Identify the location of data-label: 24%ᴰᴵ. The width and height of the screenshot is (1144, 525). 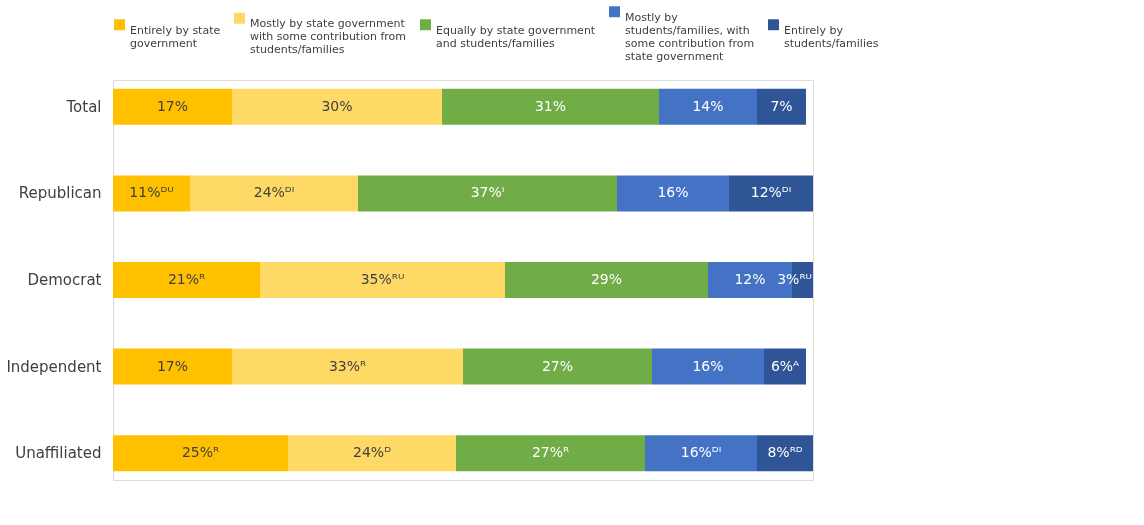
(274, 192).